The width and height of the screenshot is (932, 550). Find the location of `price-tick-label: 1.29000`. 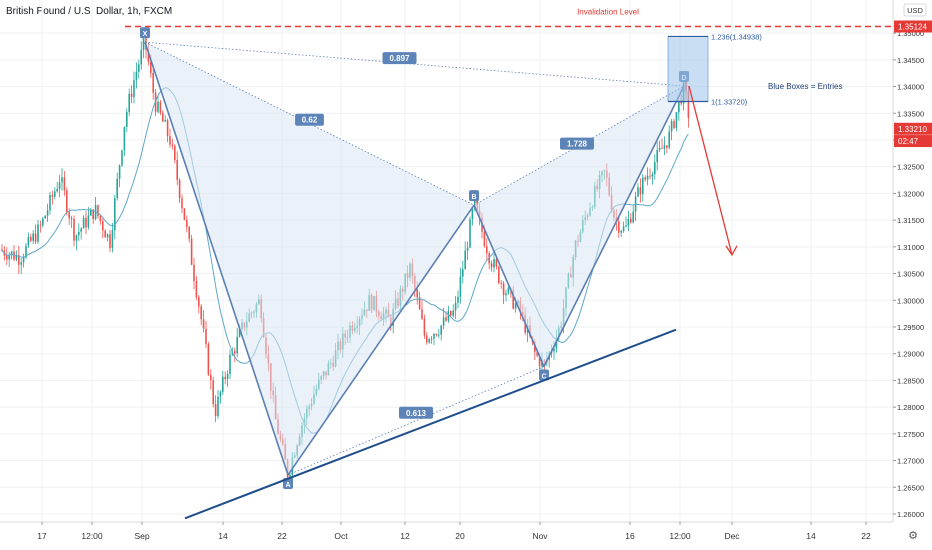

price-tick-label: 1.29000 is located at coordinates (910, 354).